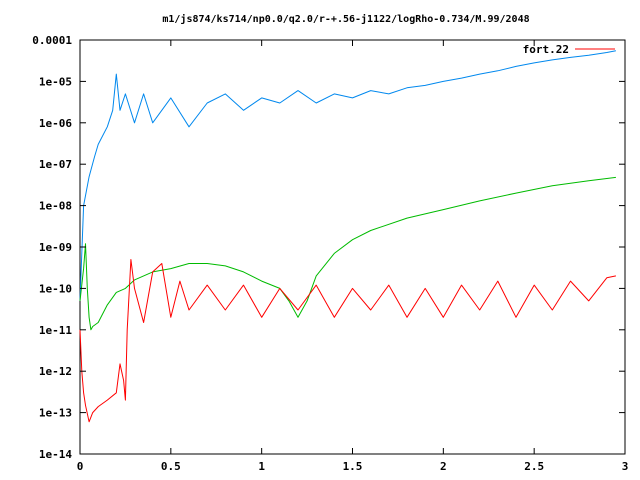 This screenshot has width=640, height=480. What do you see at coordinates (625, 466) in the screenshot?
I see `x-tick-label: 3` at bounding box center [625, 466].